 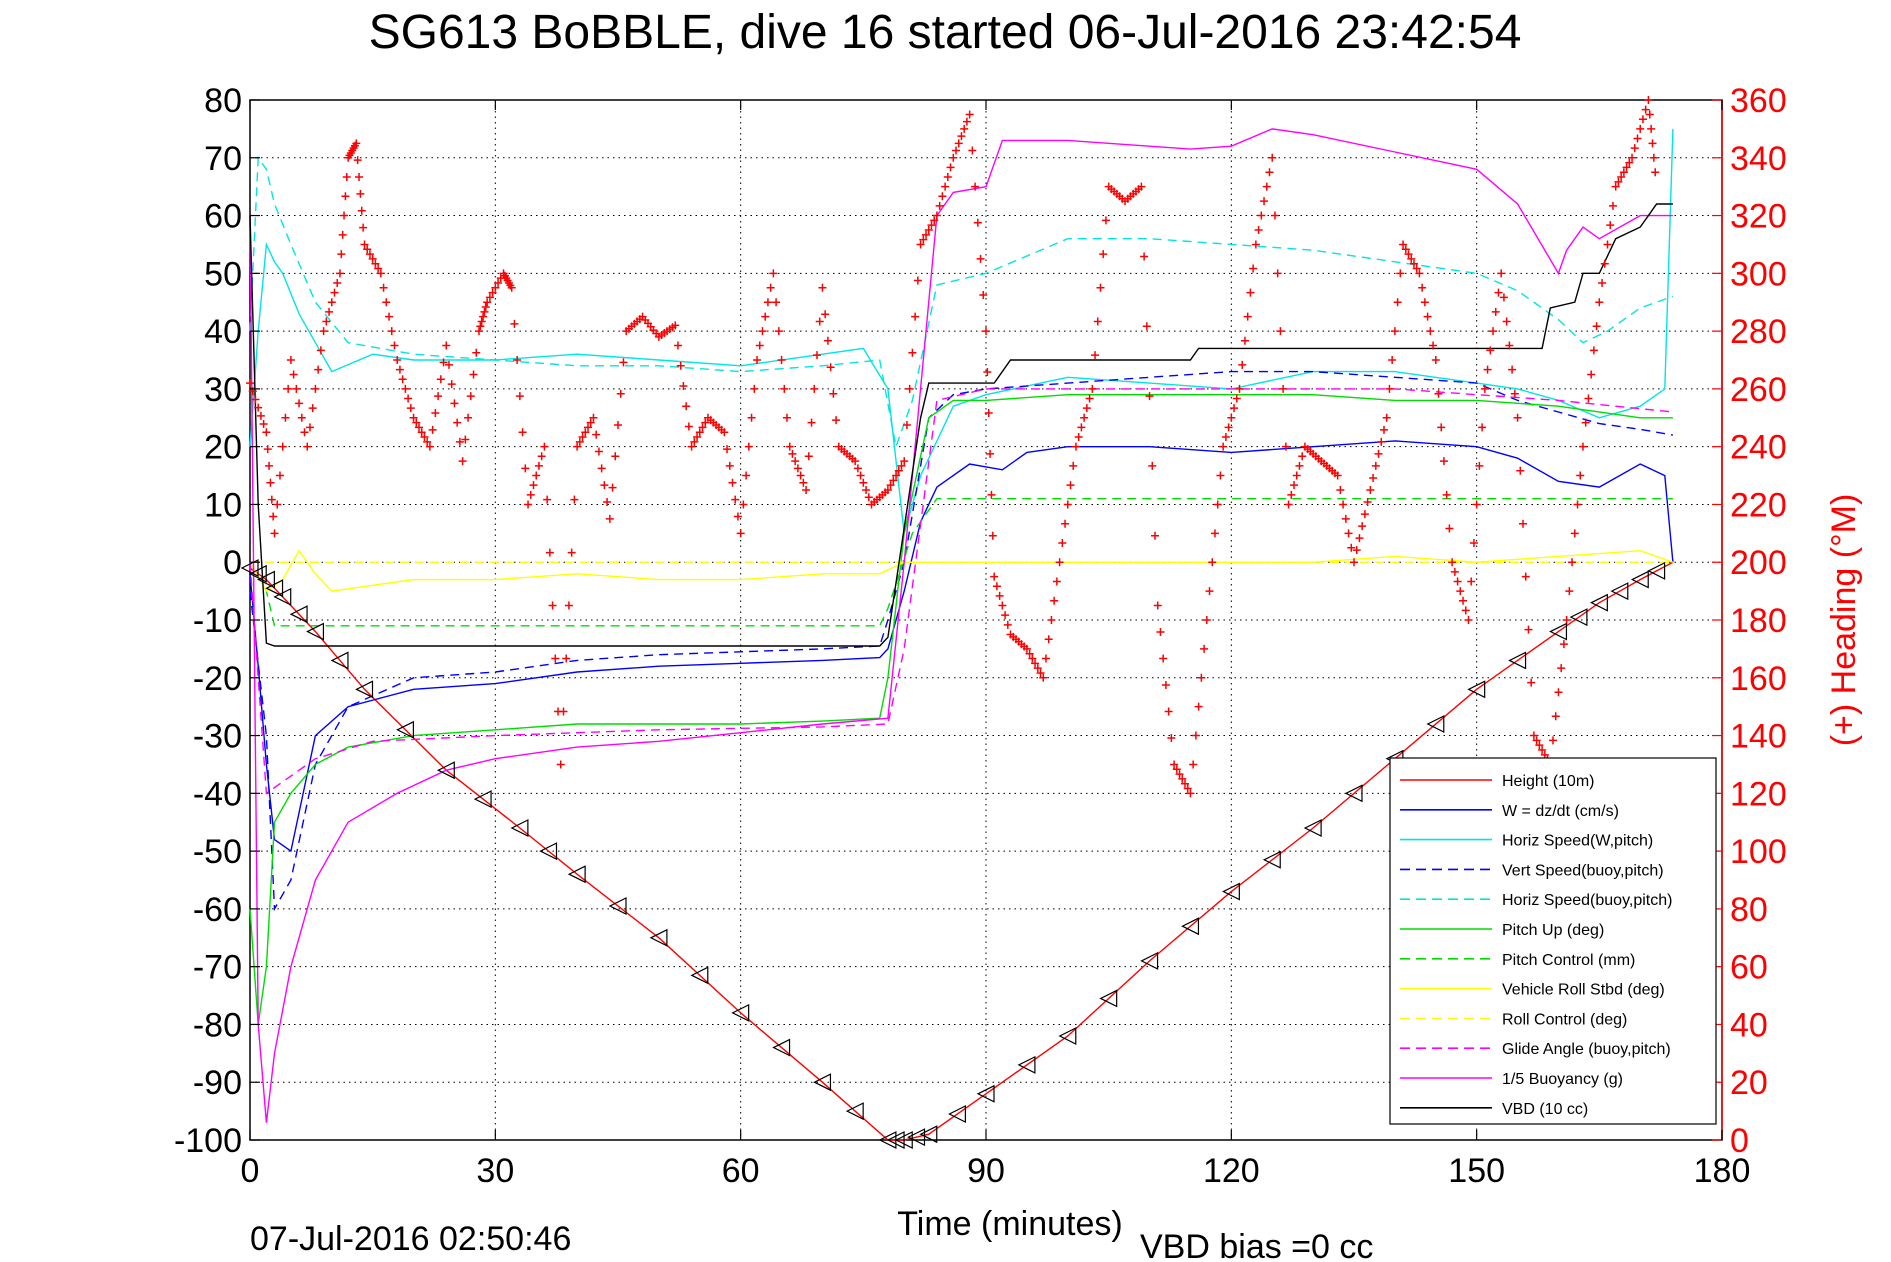 I want to click on right-tick-label: 60, so click(x=1749, y=968).